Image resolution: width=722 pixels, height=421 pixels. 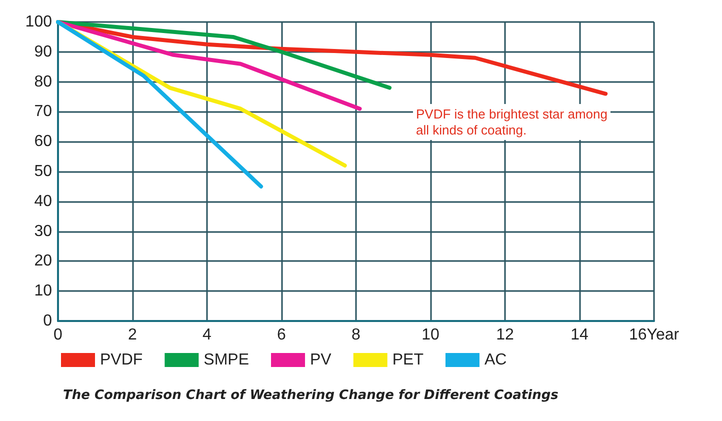 What do you see at coordinates (224, 55) in the screenshot?
I see `line-series` at bounding box center [224, 55].